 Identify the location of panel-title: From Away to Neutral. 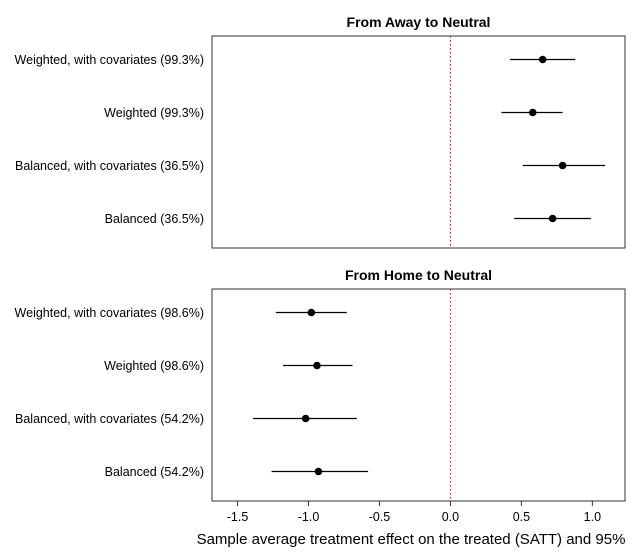
(419, 22).